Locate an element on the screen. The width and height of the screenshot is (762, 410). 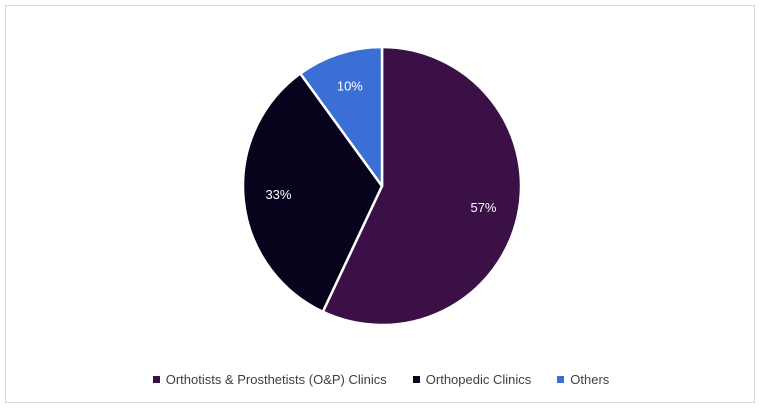
pie-slice-orthopedic-clinics is located at coordinates (312, 193).